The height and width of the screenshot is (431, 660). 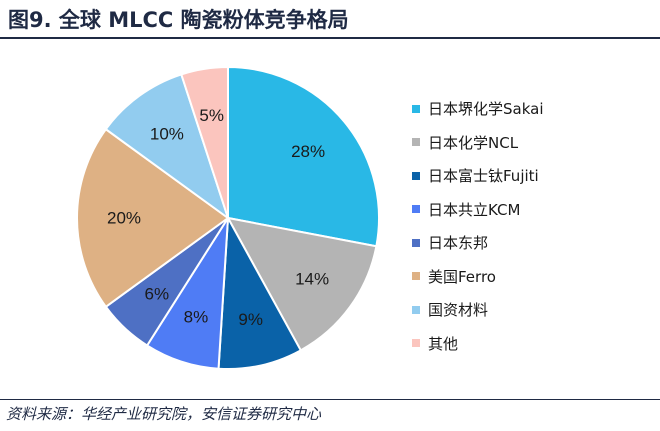 What do you see at coordinates (178, 20) in the screenshot?
I see `chart-title: 图9. 全球 MLCC 陶瓷粉体竞争格局` at bounding box center [178, 20].